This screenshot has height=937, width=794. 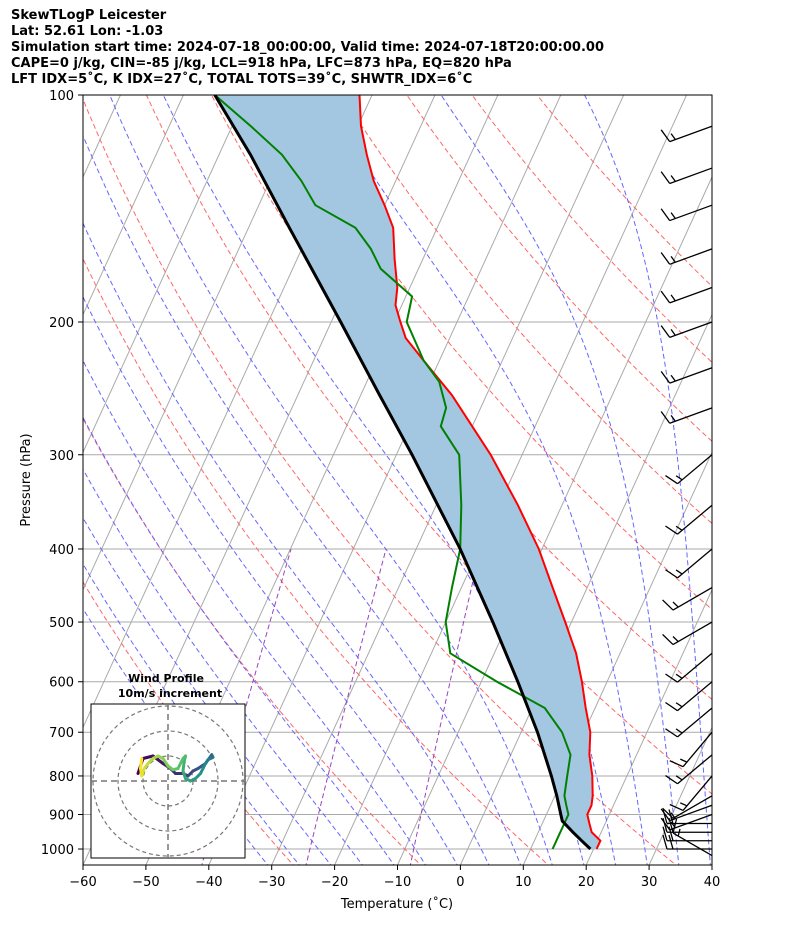 What do you see at coordinates (523, 882) in the screenshot?
I see `x-tick-label: 10` at bounding box center [523, 882].